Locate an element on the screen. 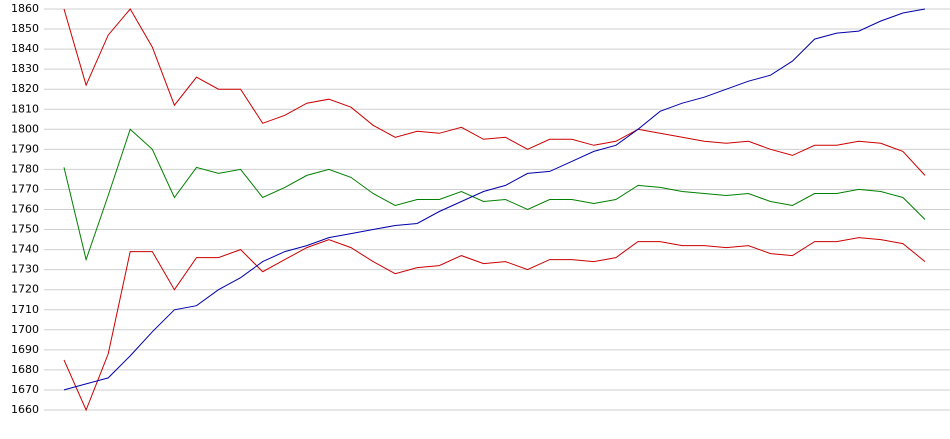 This screenshot has height=439, width=950. y-tick-label: 1760 is located at coordinates (25, 209).